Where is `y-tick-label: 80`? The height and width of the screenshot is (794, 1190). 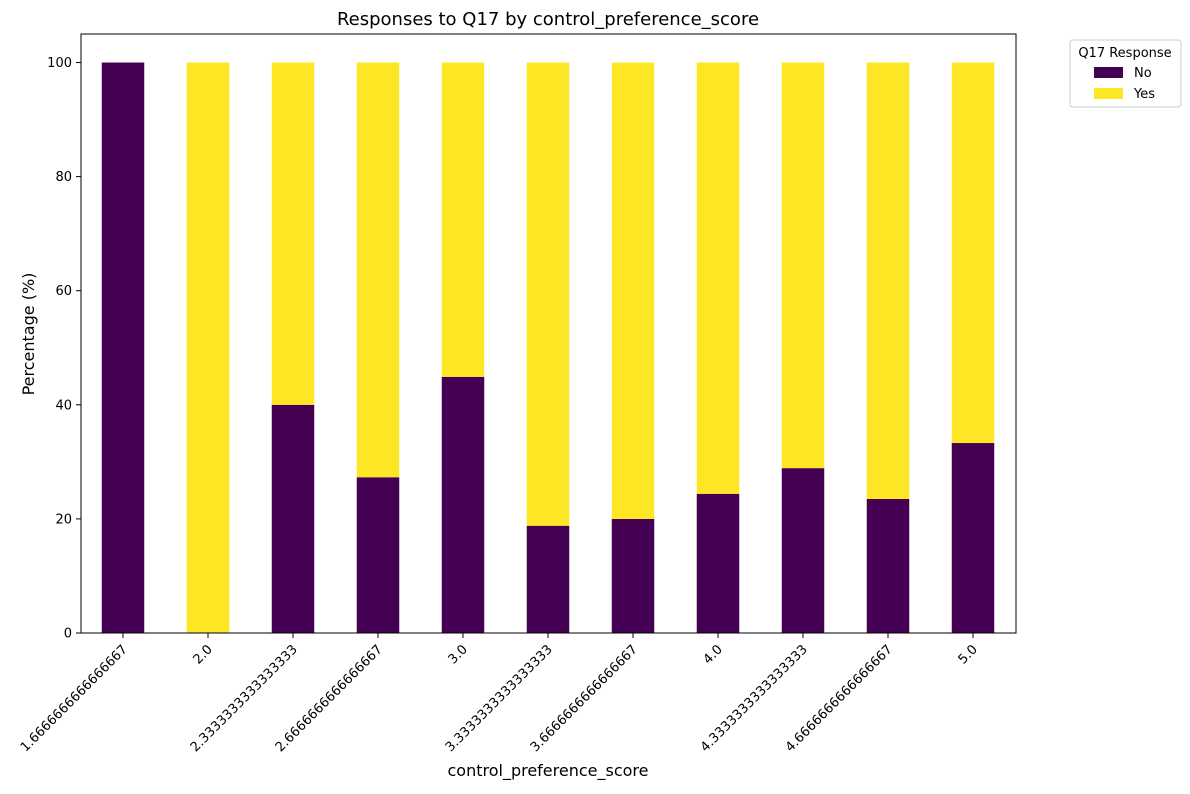
y-tick-label: 80 is located at coordinates (63, 177).